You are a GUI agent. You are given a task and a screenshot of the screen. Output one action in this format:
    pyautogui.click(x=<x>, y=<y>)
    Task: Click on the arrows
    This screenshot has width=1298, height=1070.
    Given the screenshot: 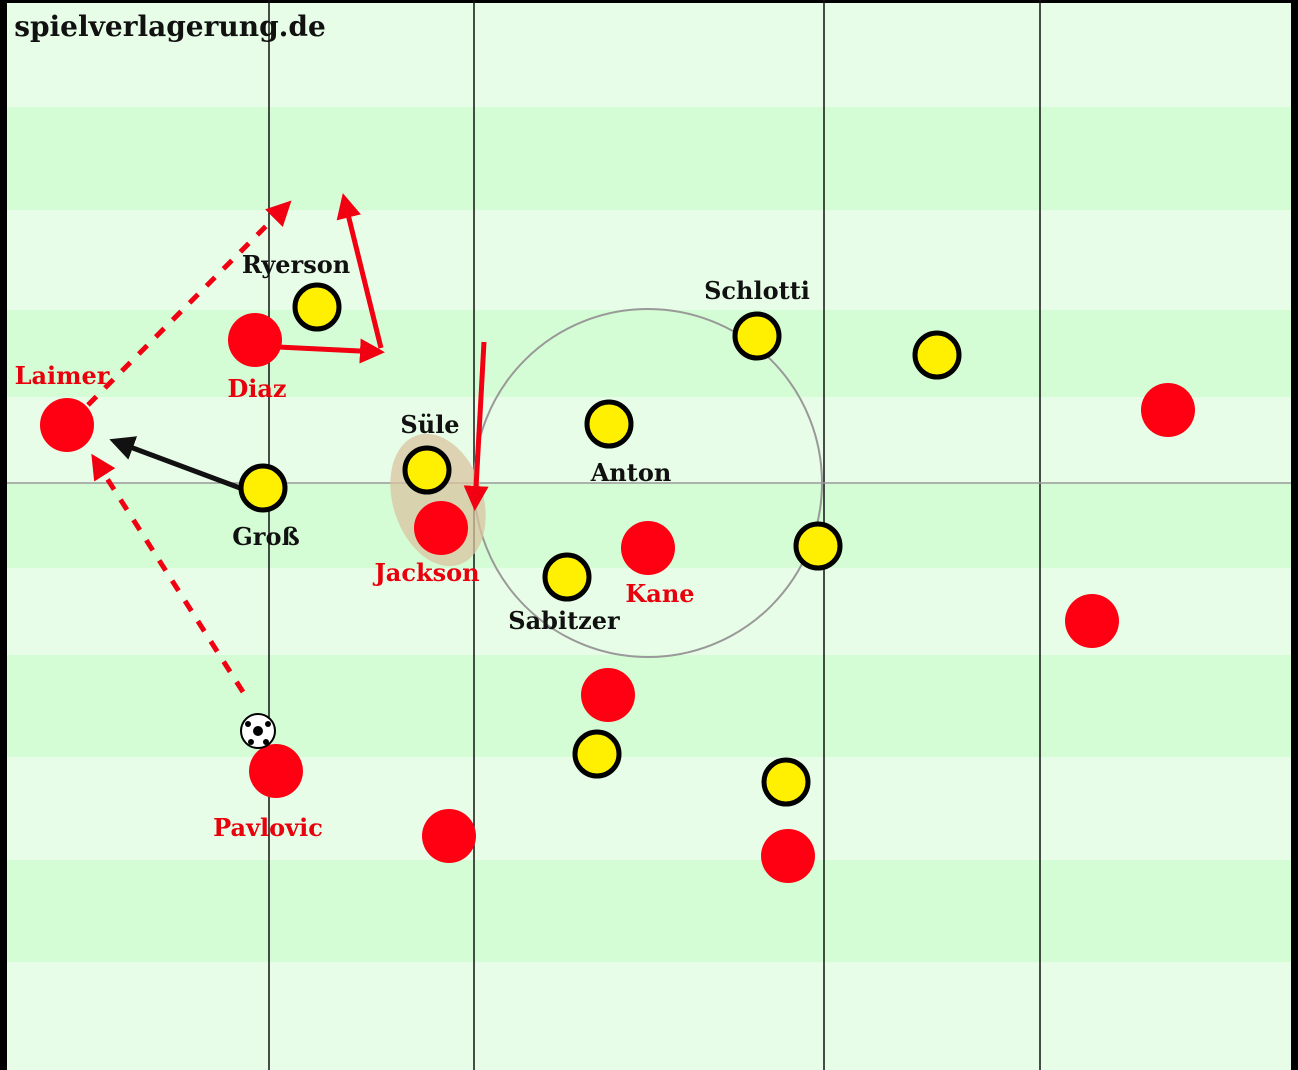 What is the action you would take?
    pyautogui.click(x=287, y=443)
    